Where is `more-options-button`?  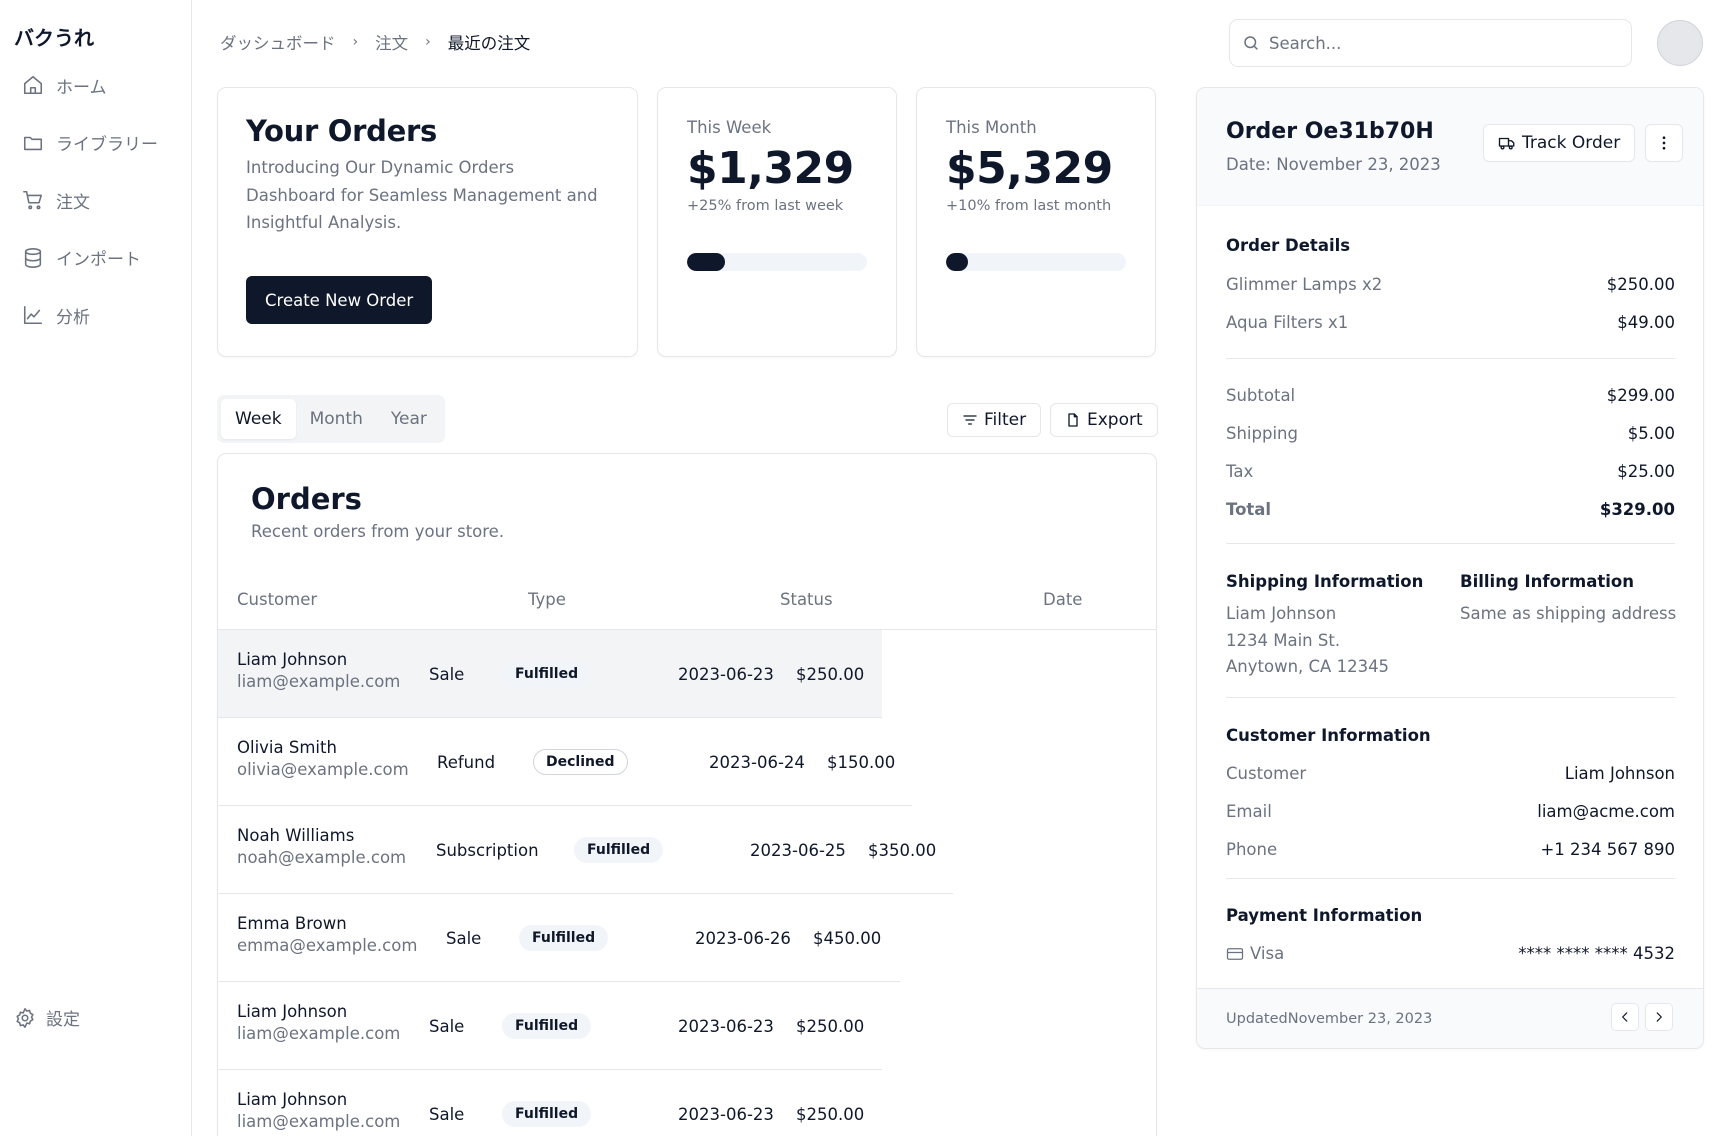
more-options-button is located at coordinates (1664, 143).